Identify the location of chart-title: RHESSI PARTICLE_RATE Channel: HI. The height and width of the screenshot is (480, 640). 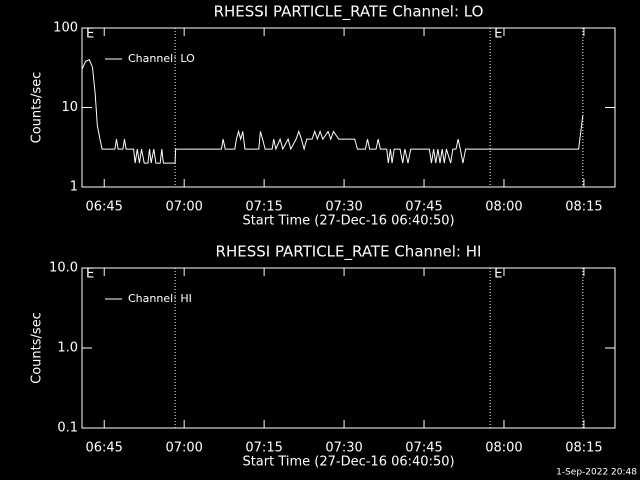
(349, 252).